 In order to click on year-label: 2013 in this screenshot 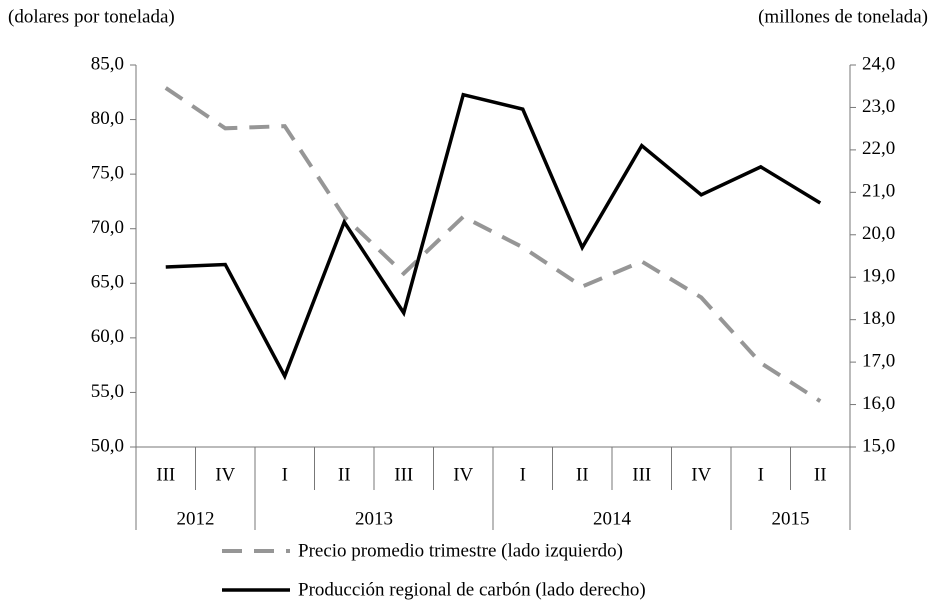, I will do `click(374, 518)`.